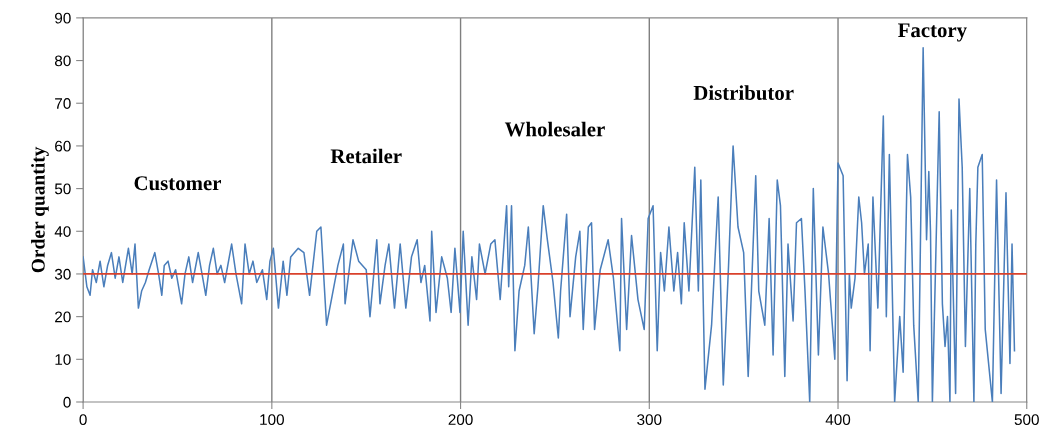  I want to click on x-tick-label: 100, so click(272, 420).